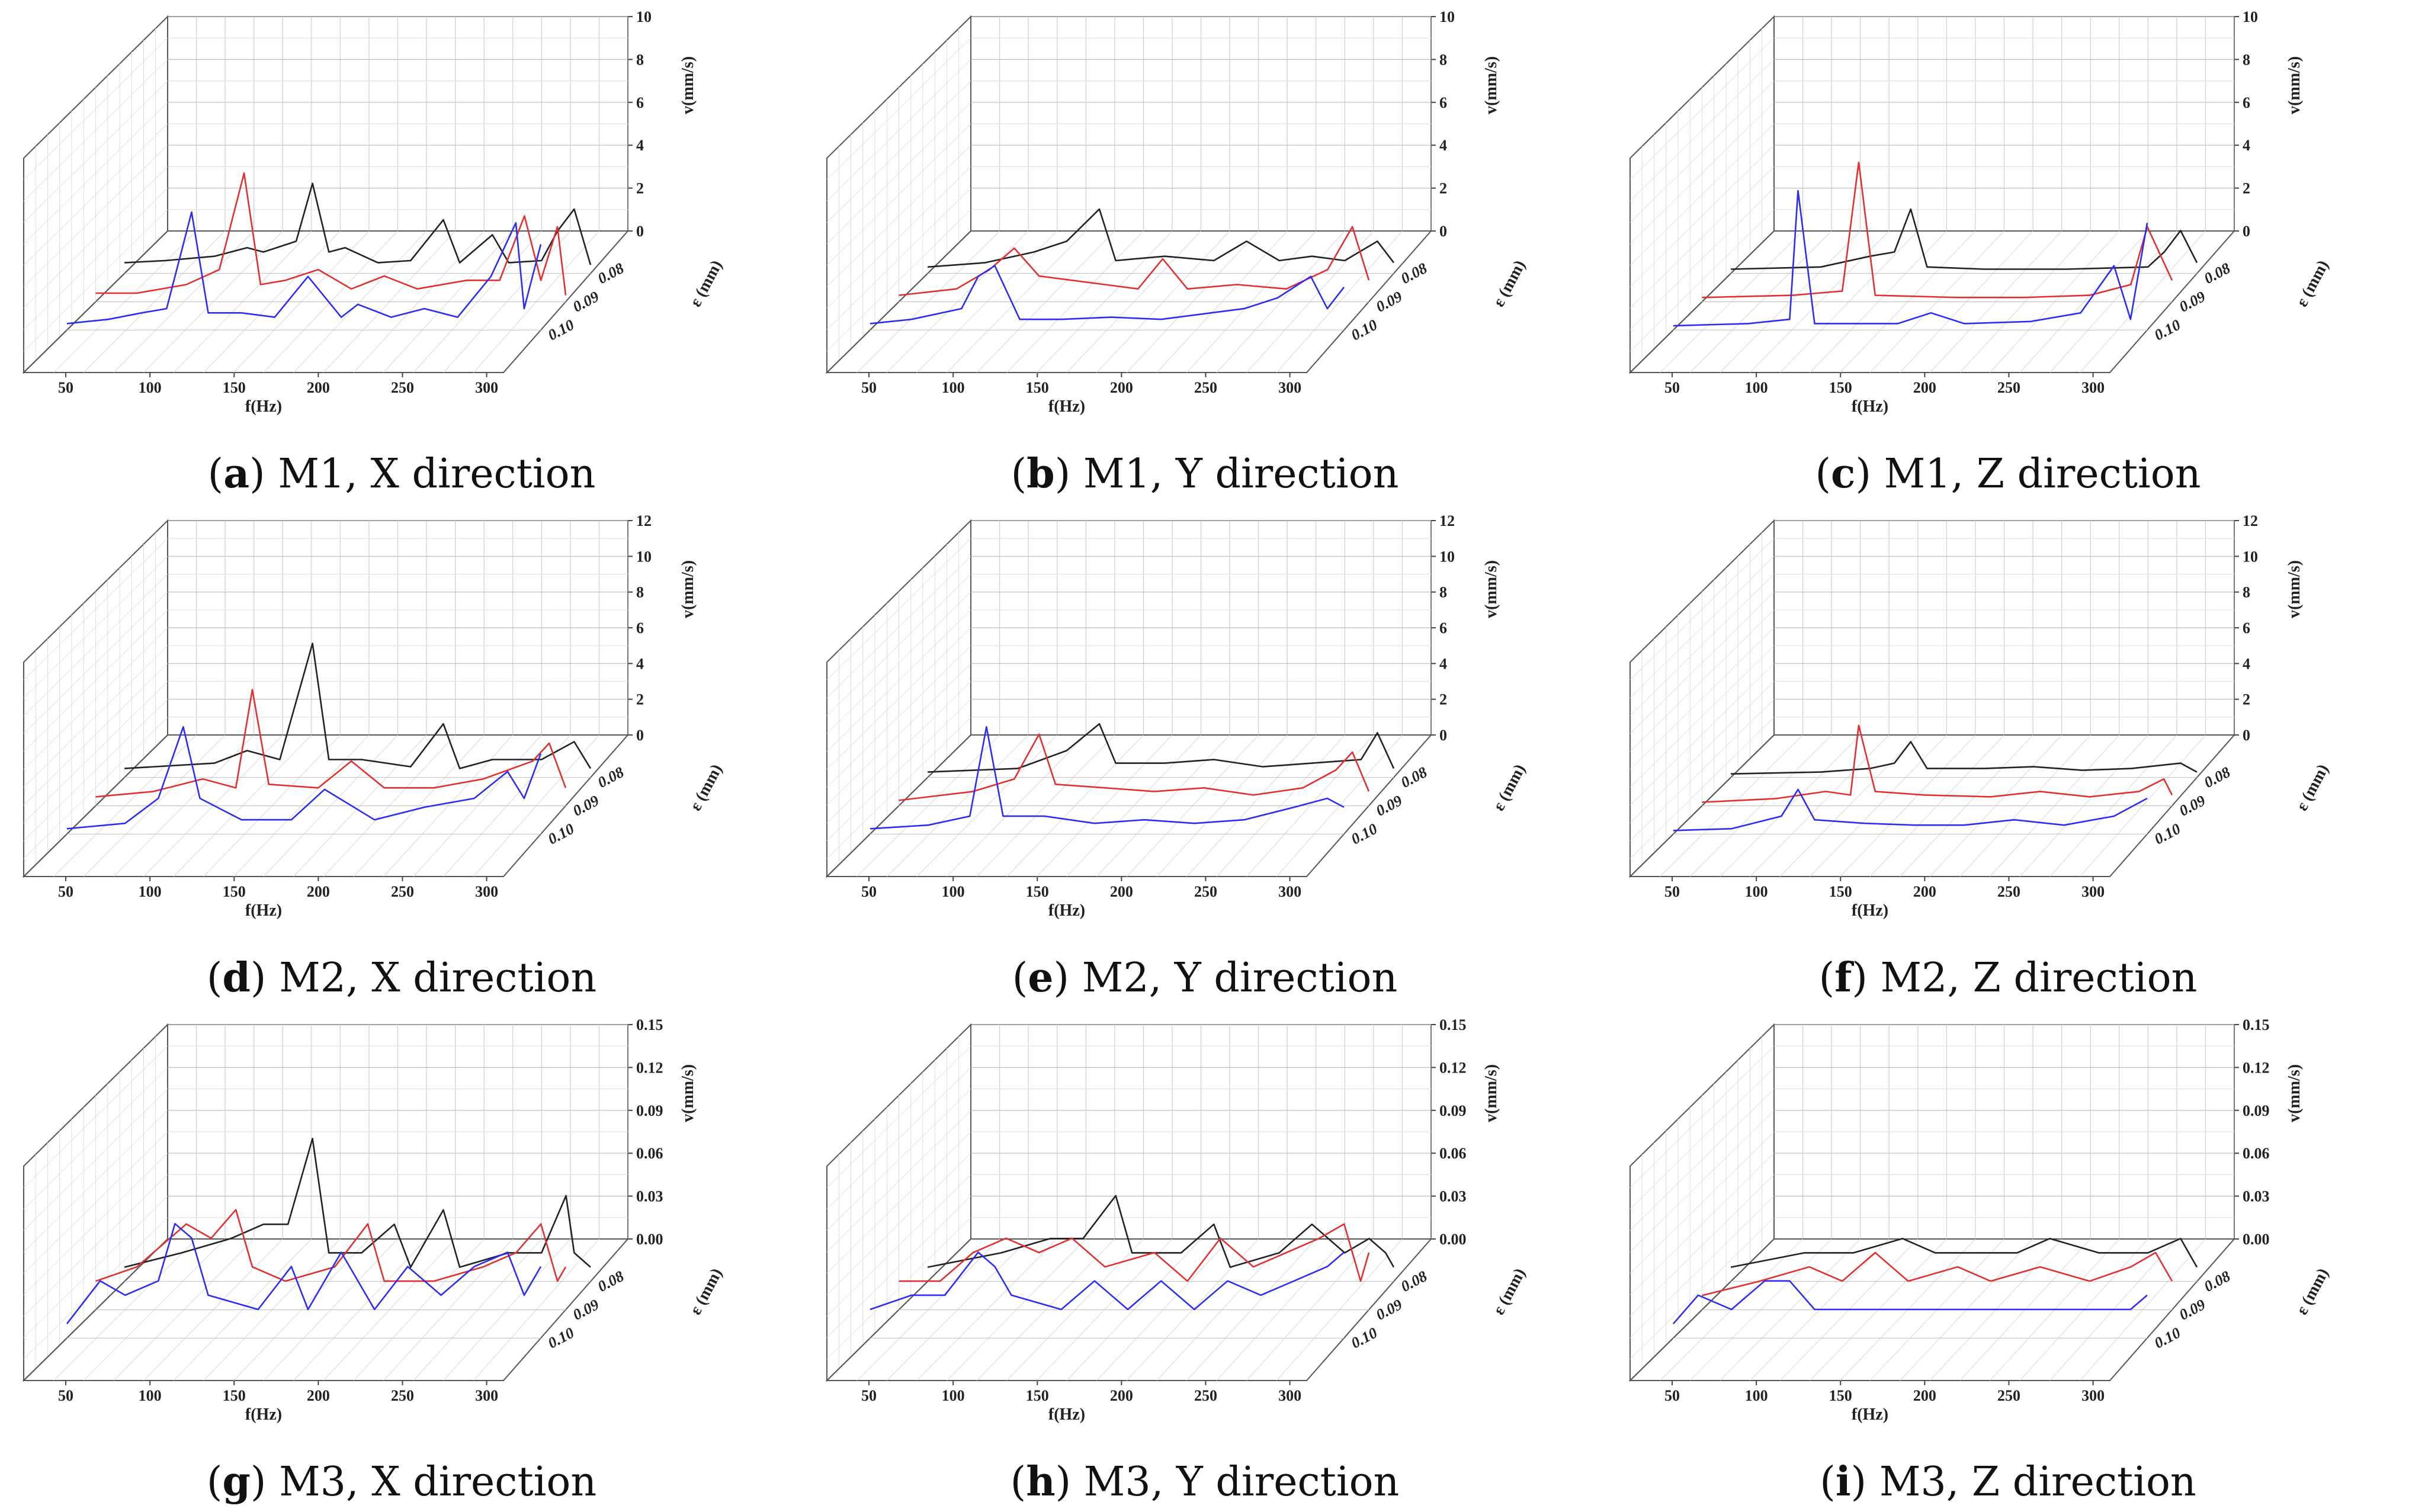  What do you see at coordinates (2256, 1239) in the screenshot?
I see `z-tick-label: 0.00` at bounding box center [2256, 1239].